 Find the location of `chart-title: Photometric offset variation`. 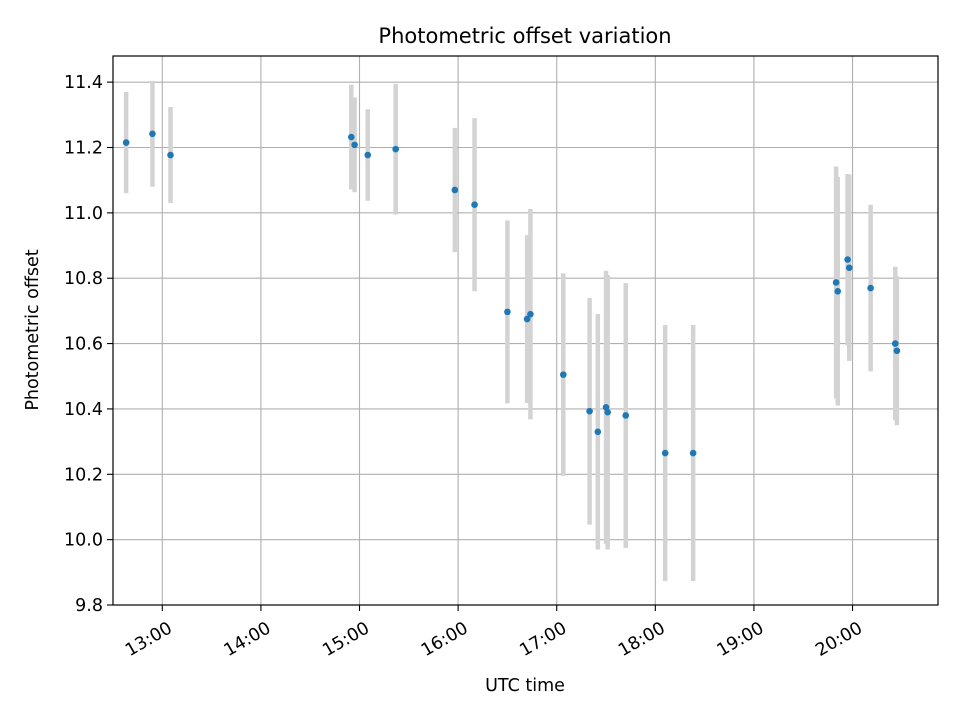

chart-title: Photometric offset variation is located at coordinates (524, 36).